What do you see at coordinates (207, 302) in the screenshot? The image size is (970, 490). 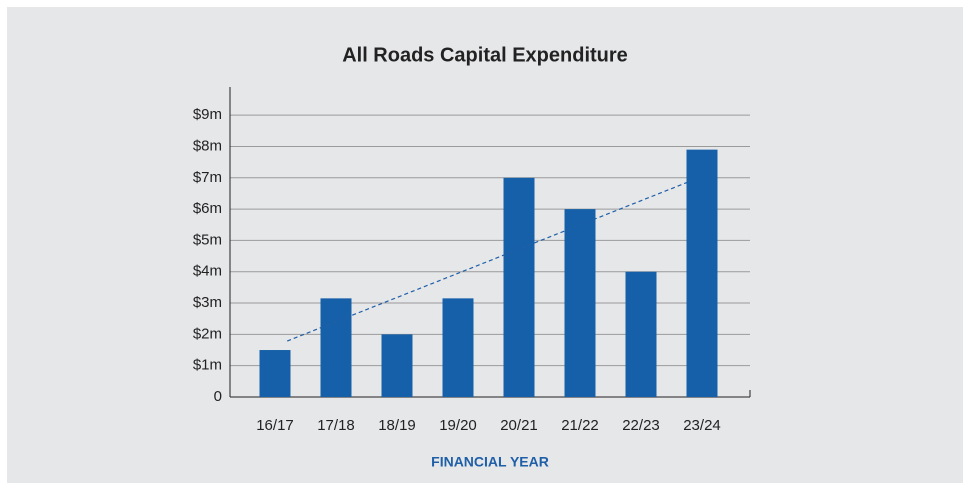 I see `y-tick-label: $3m` at bounding box center [207, 302].